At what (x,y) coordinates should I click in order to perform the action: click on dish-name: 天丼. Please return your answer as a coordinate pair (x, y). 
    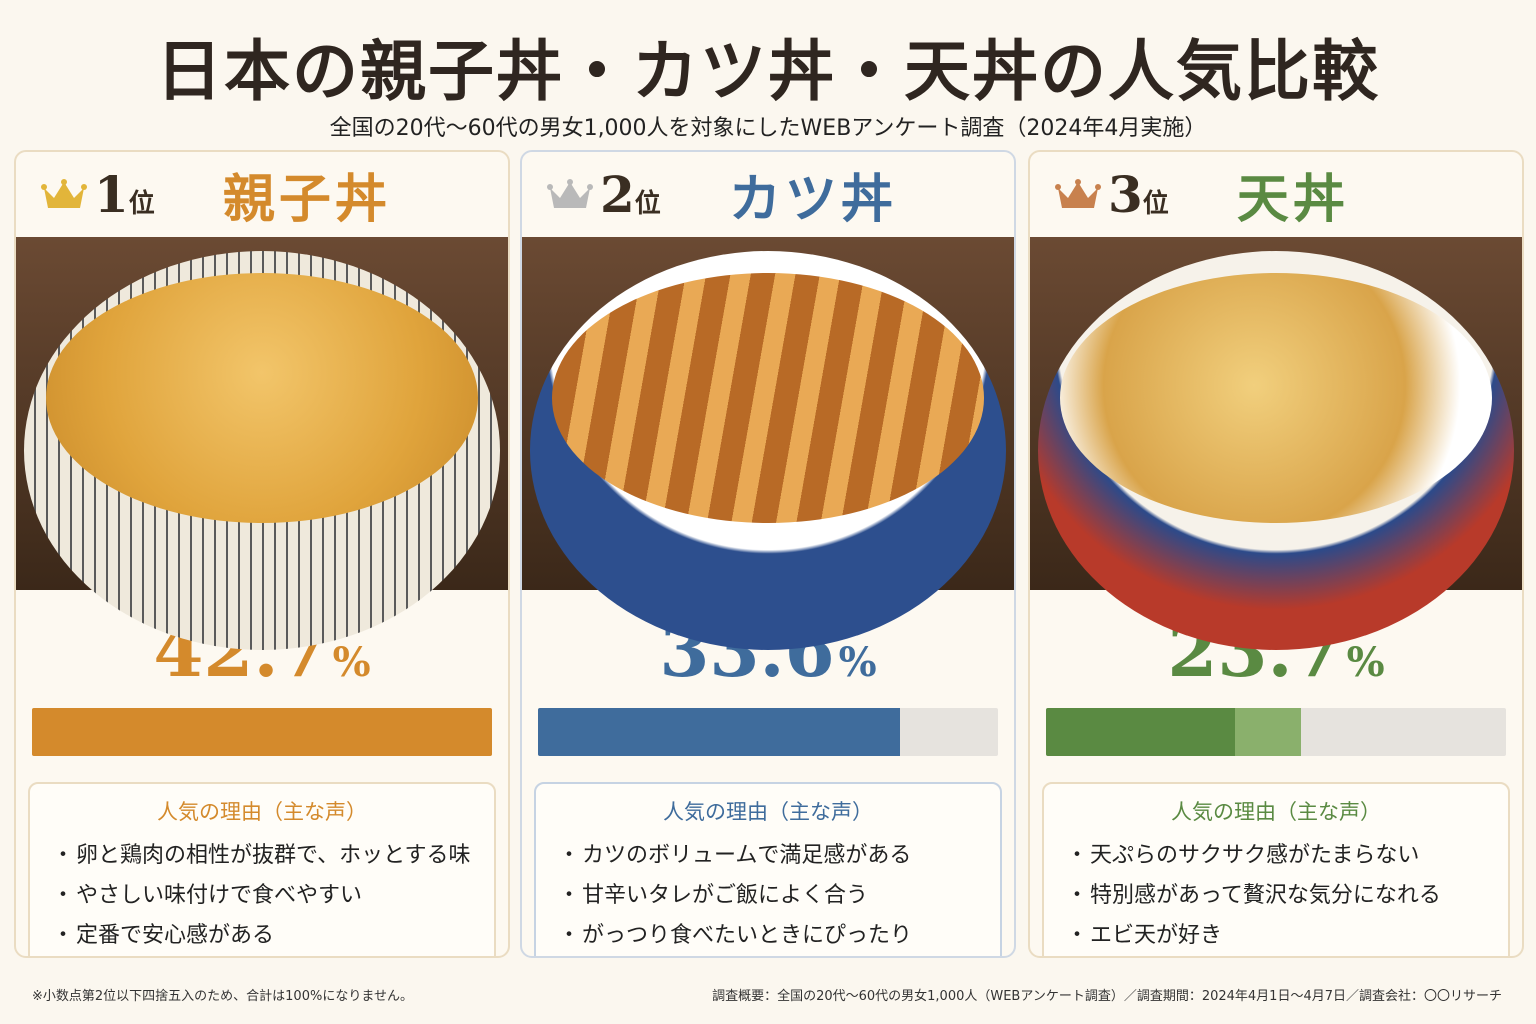
    Looking at the image, I should click on (1292, 199).